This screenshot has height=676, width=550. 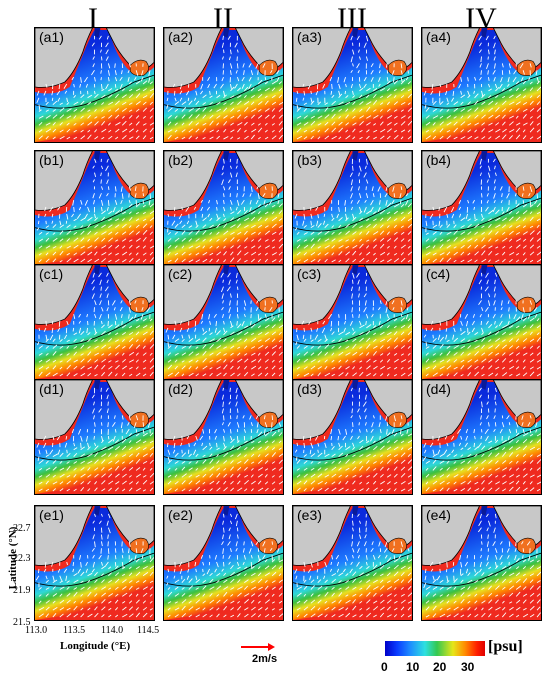 What do you see at coordinates (438, 274) in the screenshot?
I see `panel-label: (c4)` at bounding box center [438, 274].